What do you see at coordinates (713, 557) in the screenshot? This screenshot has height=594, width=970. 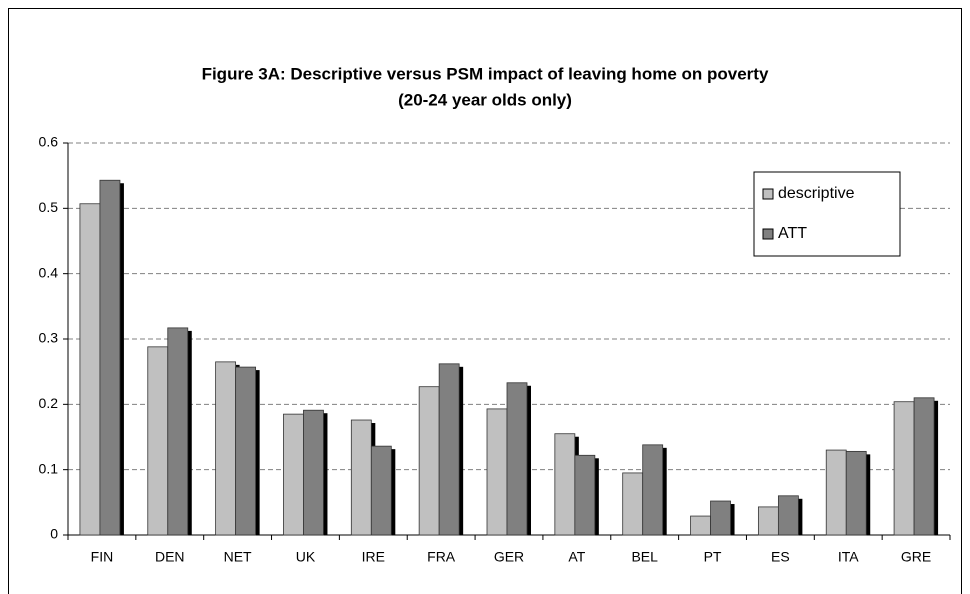 I see `x-tick-label: PT` at bounding box center [713, 557].